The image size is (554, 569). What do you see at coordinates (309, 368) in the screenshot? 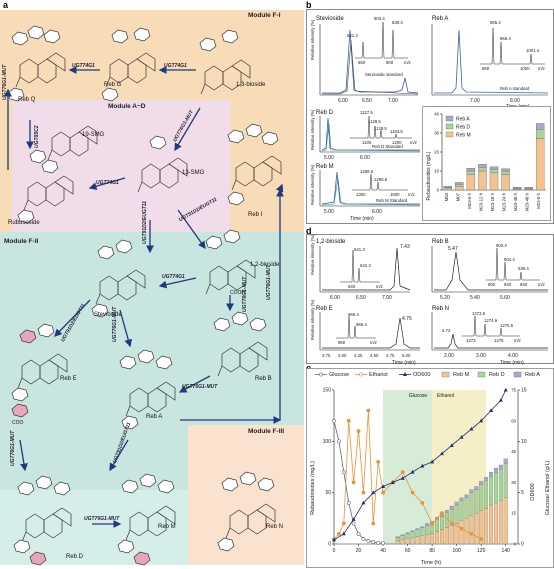
I see `panel-label-e: e` at bounding box center [309, 368].